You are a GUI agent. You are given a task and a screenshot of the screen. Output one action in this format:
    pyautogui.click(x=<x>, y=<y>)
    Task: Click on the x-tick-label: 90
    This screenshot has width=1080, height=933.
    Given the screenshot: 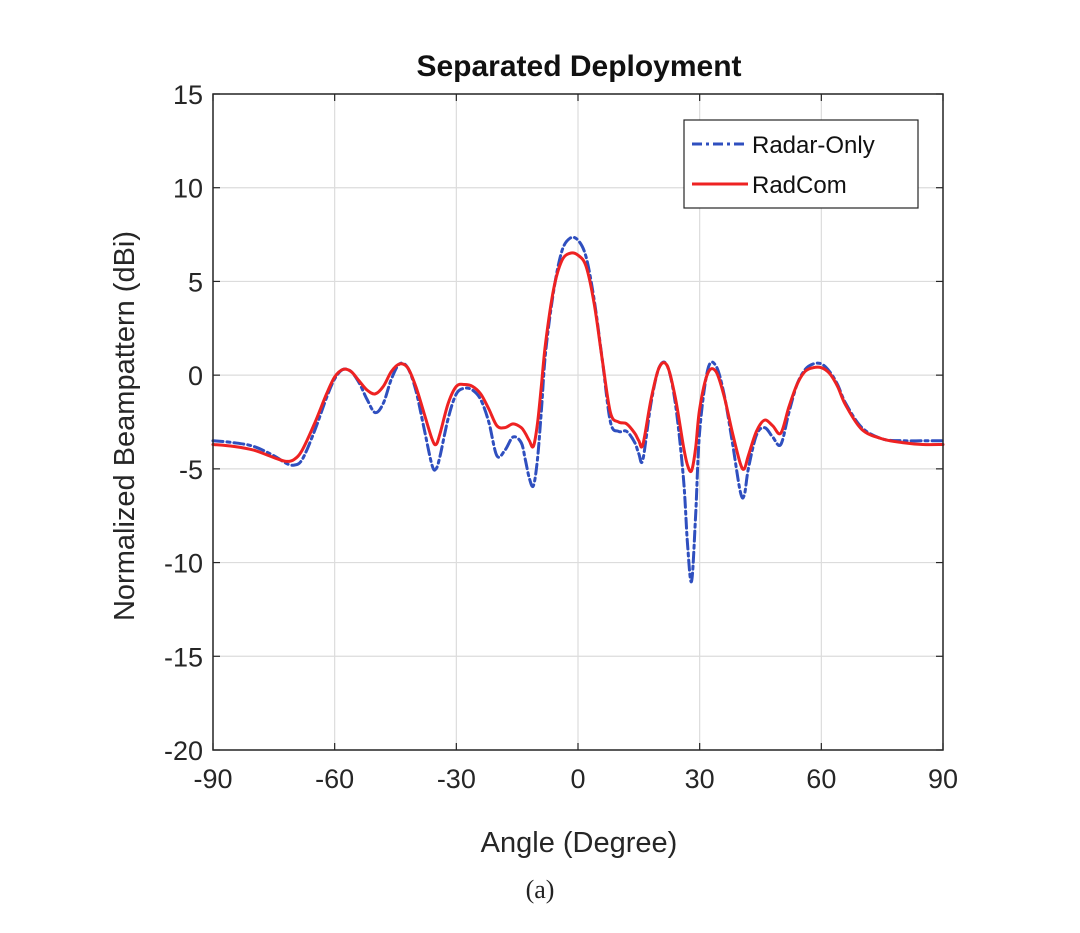 What is the action you would take?
    pyautogui.click(x=943, y=779)
    